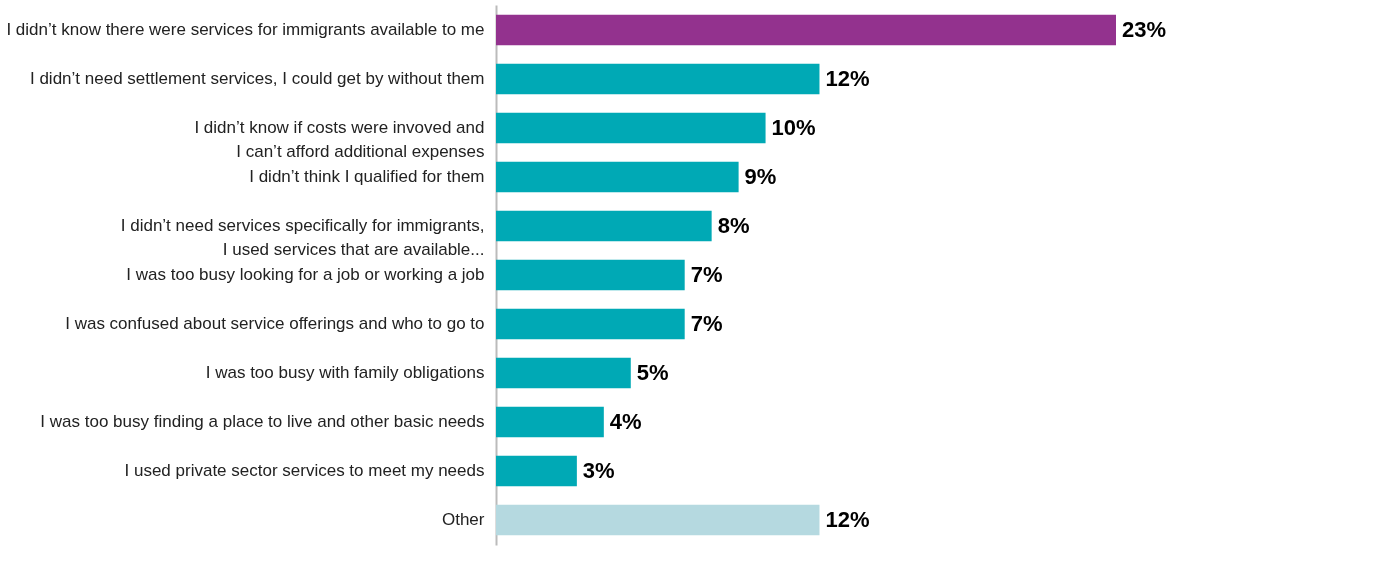  I want to click on data-label: 9%, so click(760, 176).